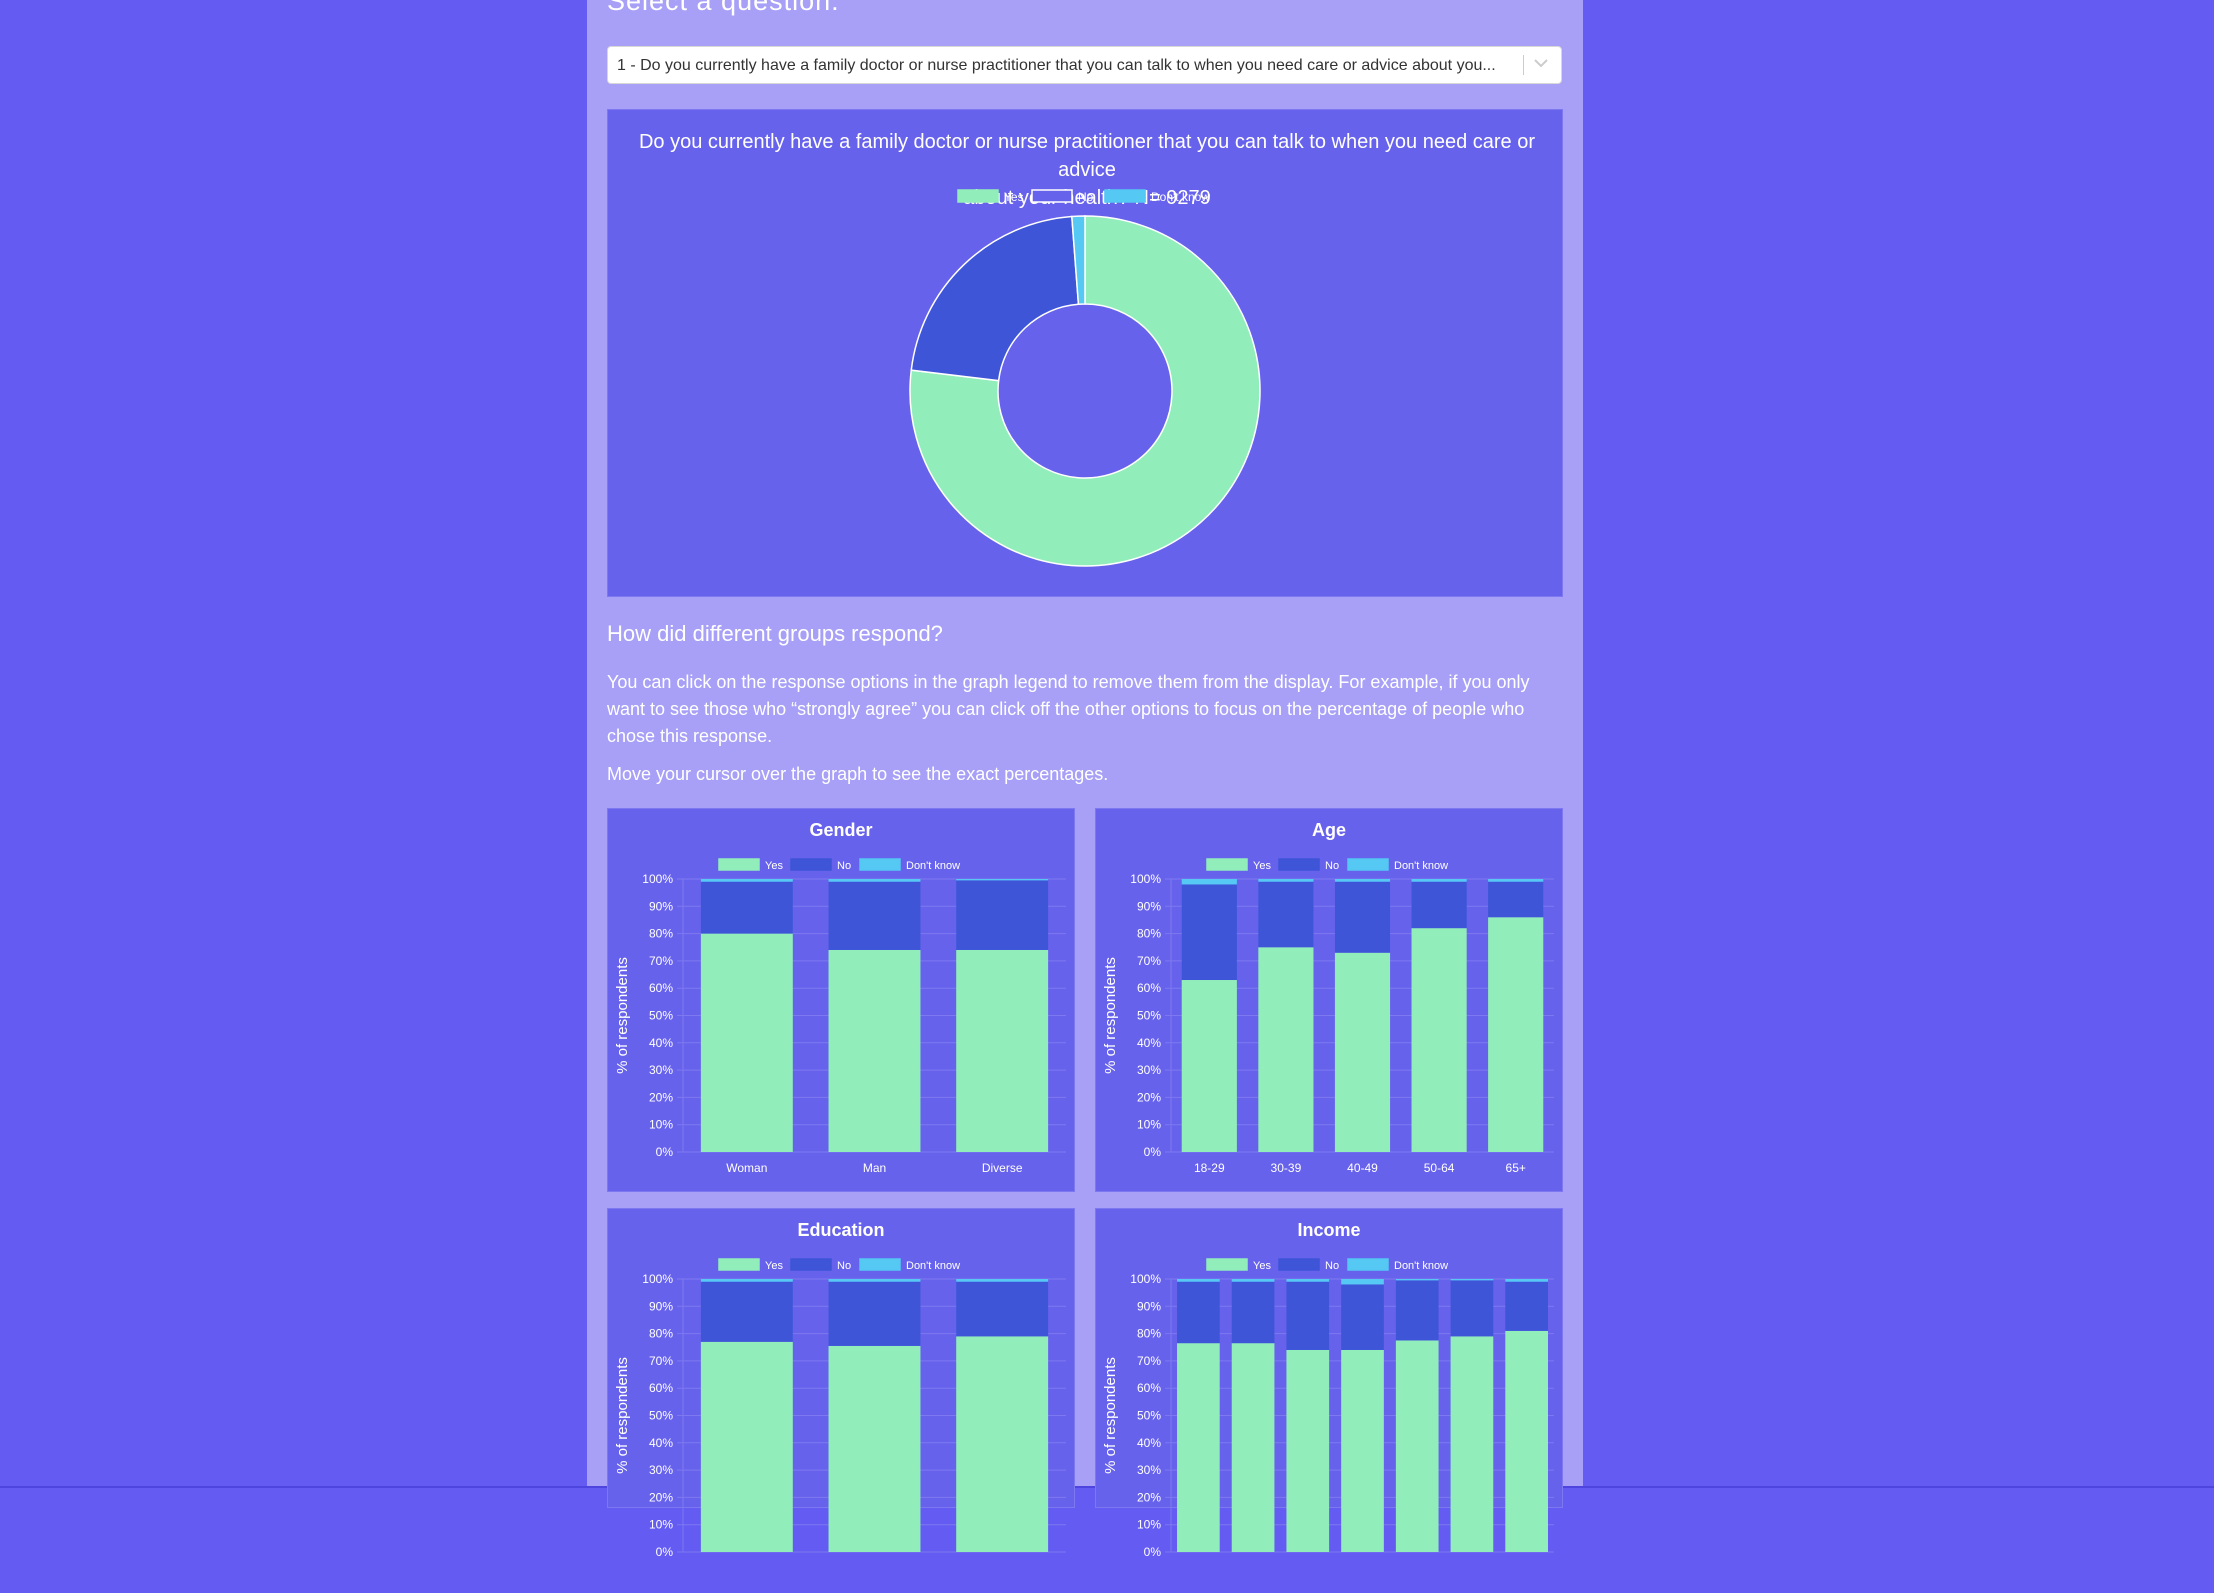 Image resolution: width=2214 pixels, height=1593 pixels. I want to click on donut-chart: Yes No Don't know, so click(1086, 354).